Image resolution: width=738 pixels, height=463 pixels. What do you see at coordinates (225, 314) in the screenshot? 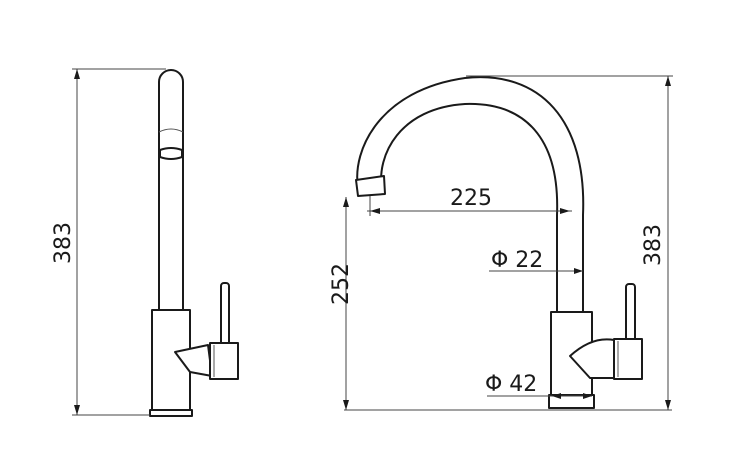
I see `side-lever-handle` at bounding box center [225, 314].